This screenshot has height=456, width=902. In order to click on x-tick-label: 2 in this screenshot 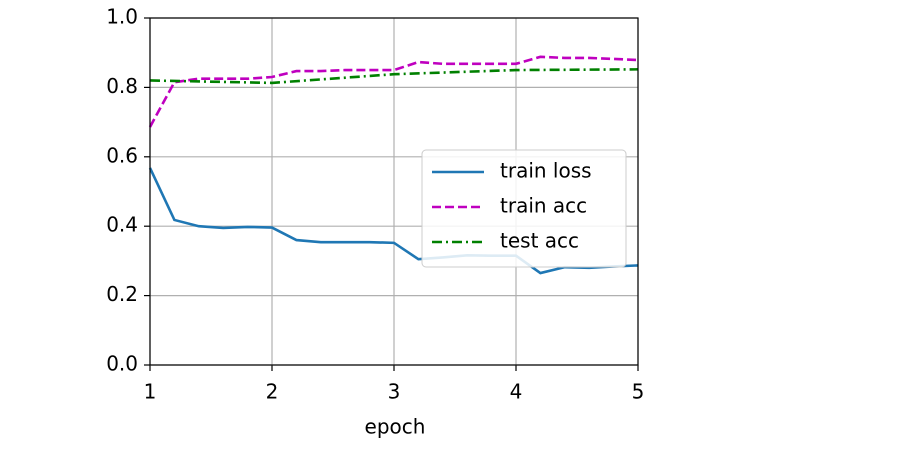, I will do `click(272, 392)`.